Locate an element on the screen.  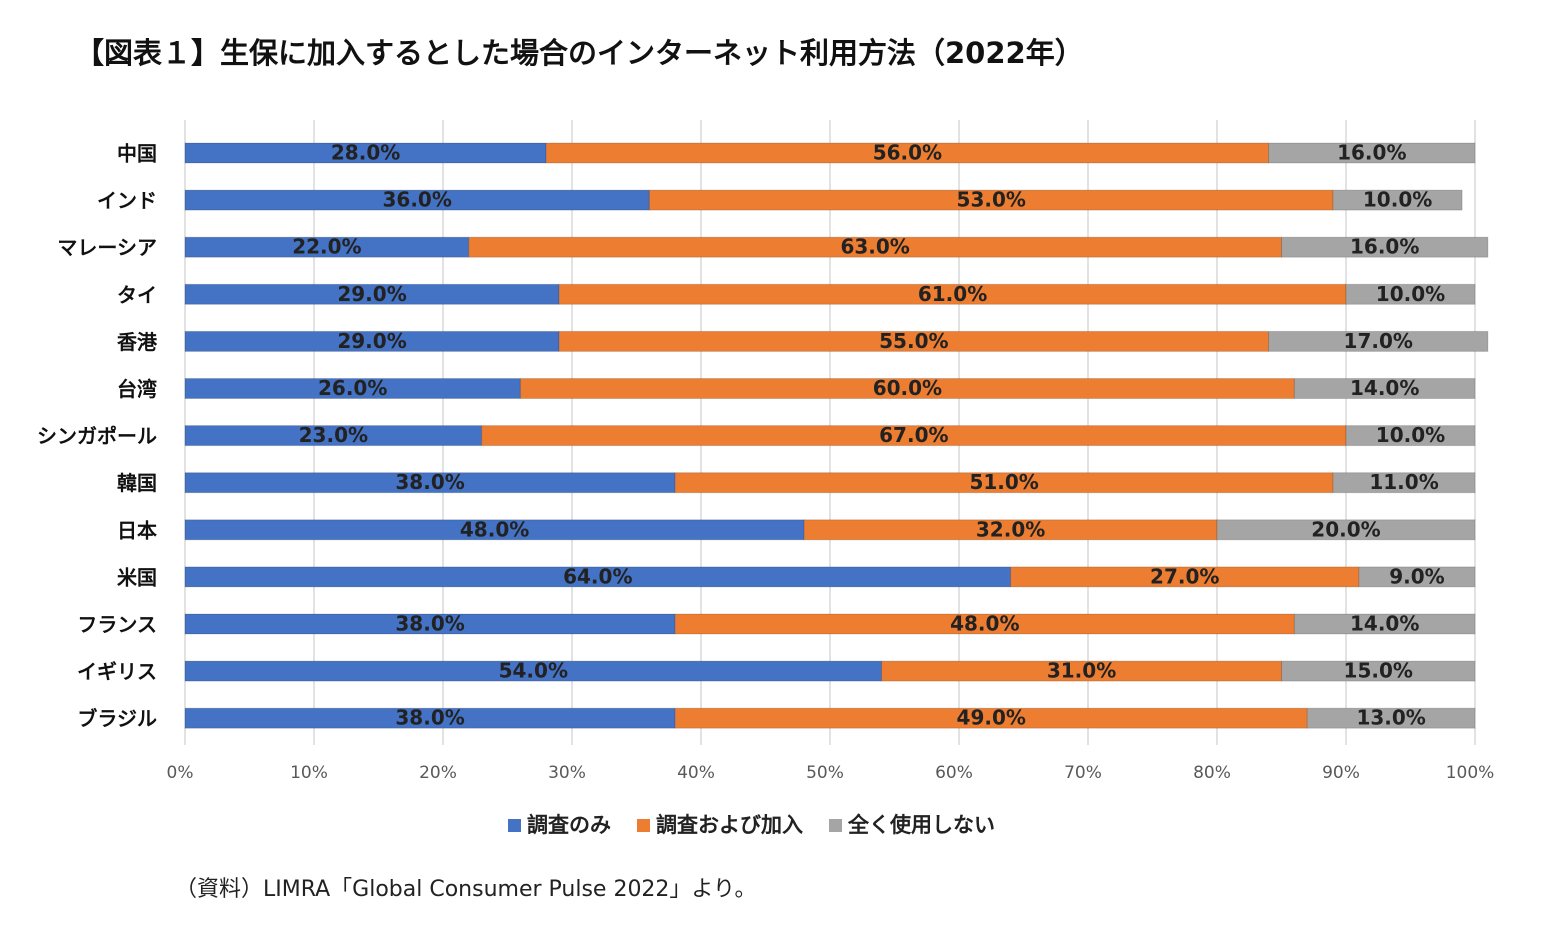
data-label: 22.0% is located at coordinates (326, 247).